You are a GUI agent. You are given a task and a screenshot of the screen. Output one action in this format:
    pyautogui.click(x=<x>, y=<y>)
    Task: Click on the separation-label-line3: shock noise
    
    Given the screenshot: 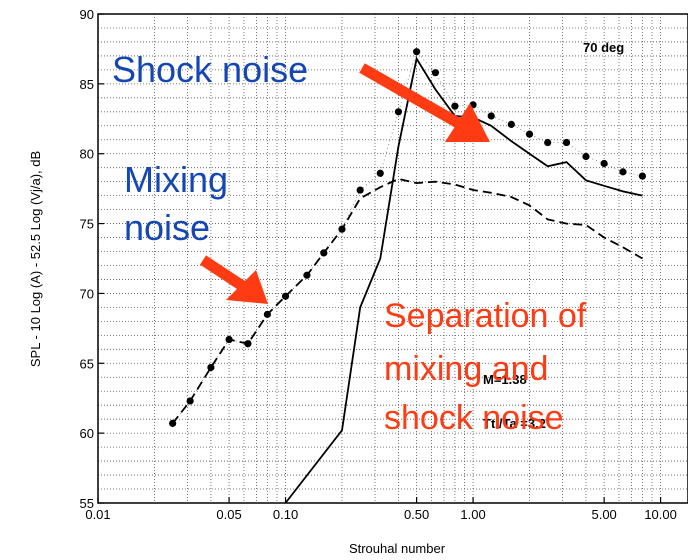 What is the action you would take?
    pyautogui.click(x=474, y=418)
    